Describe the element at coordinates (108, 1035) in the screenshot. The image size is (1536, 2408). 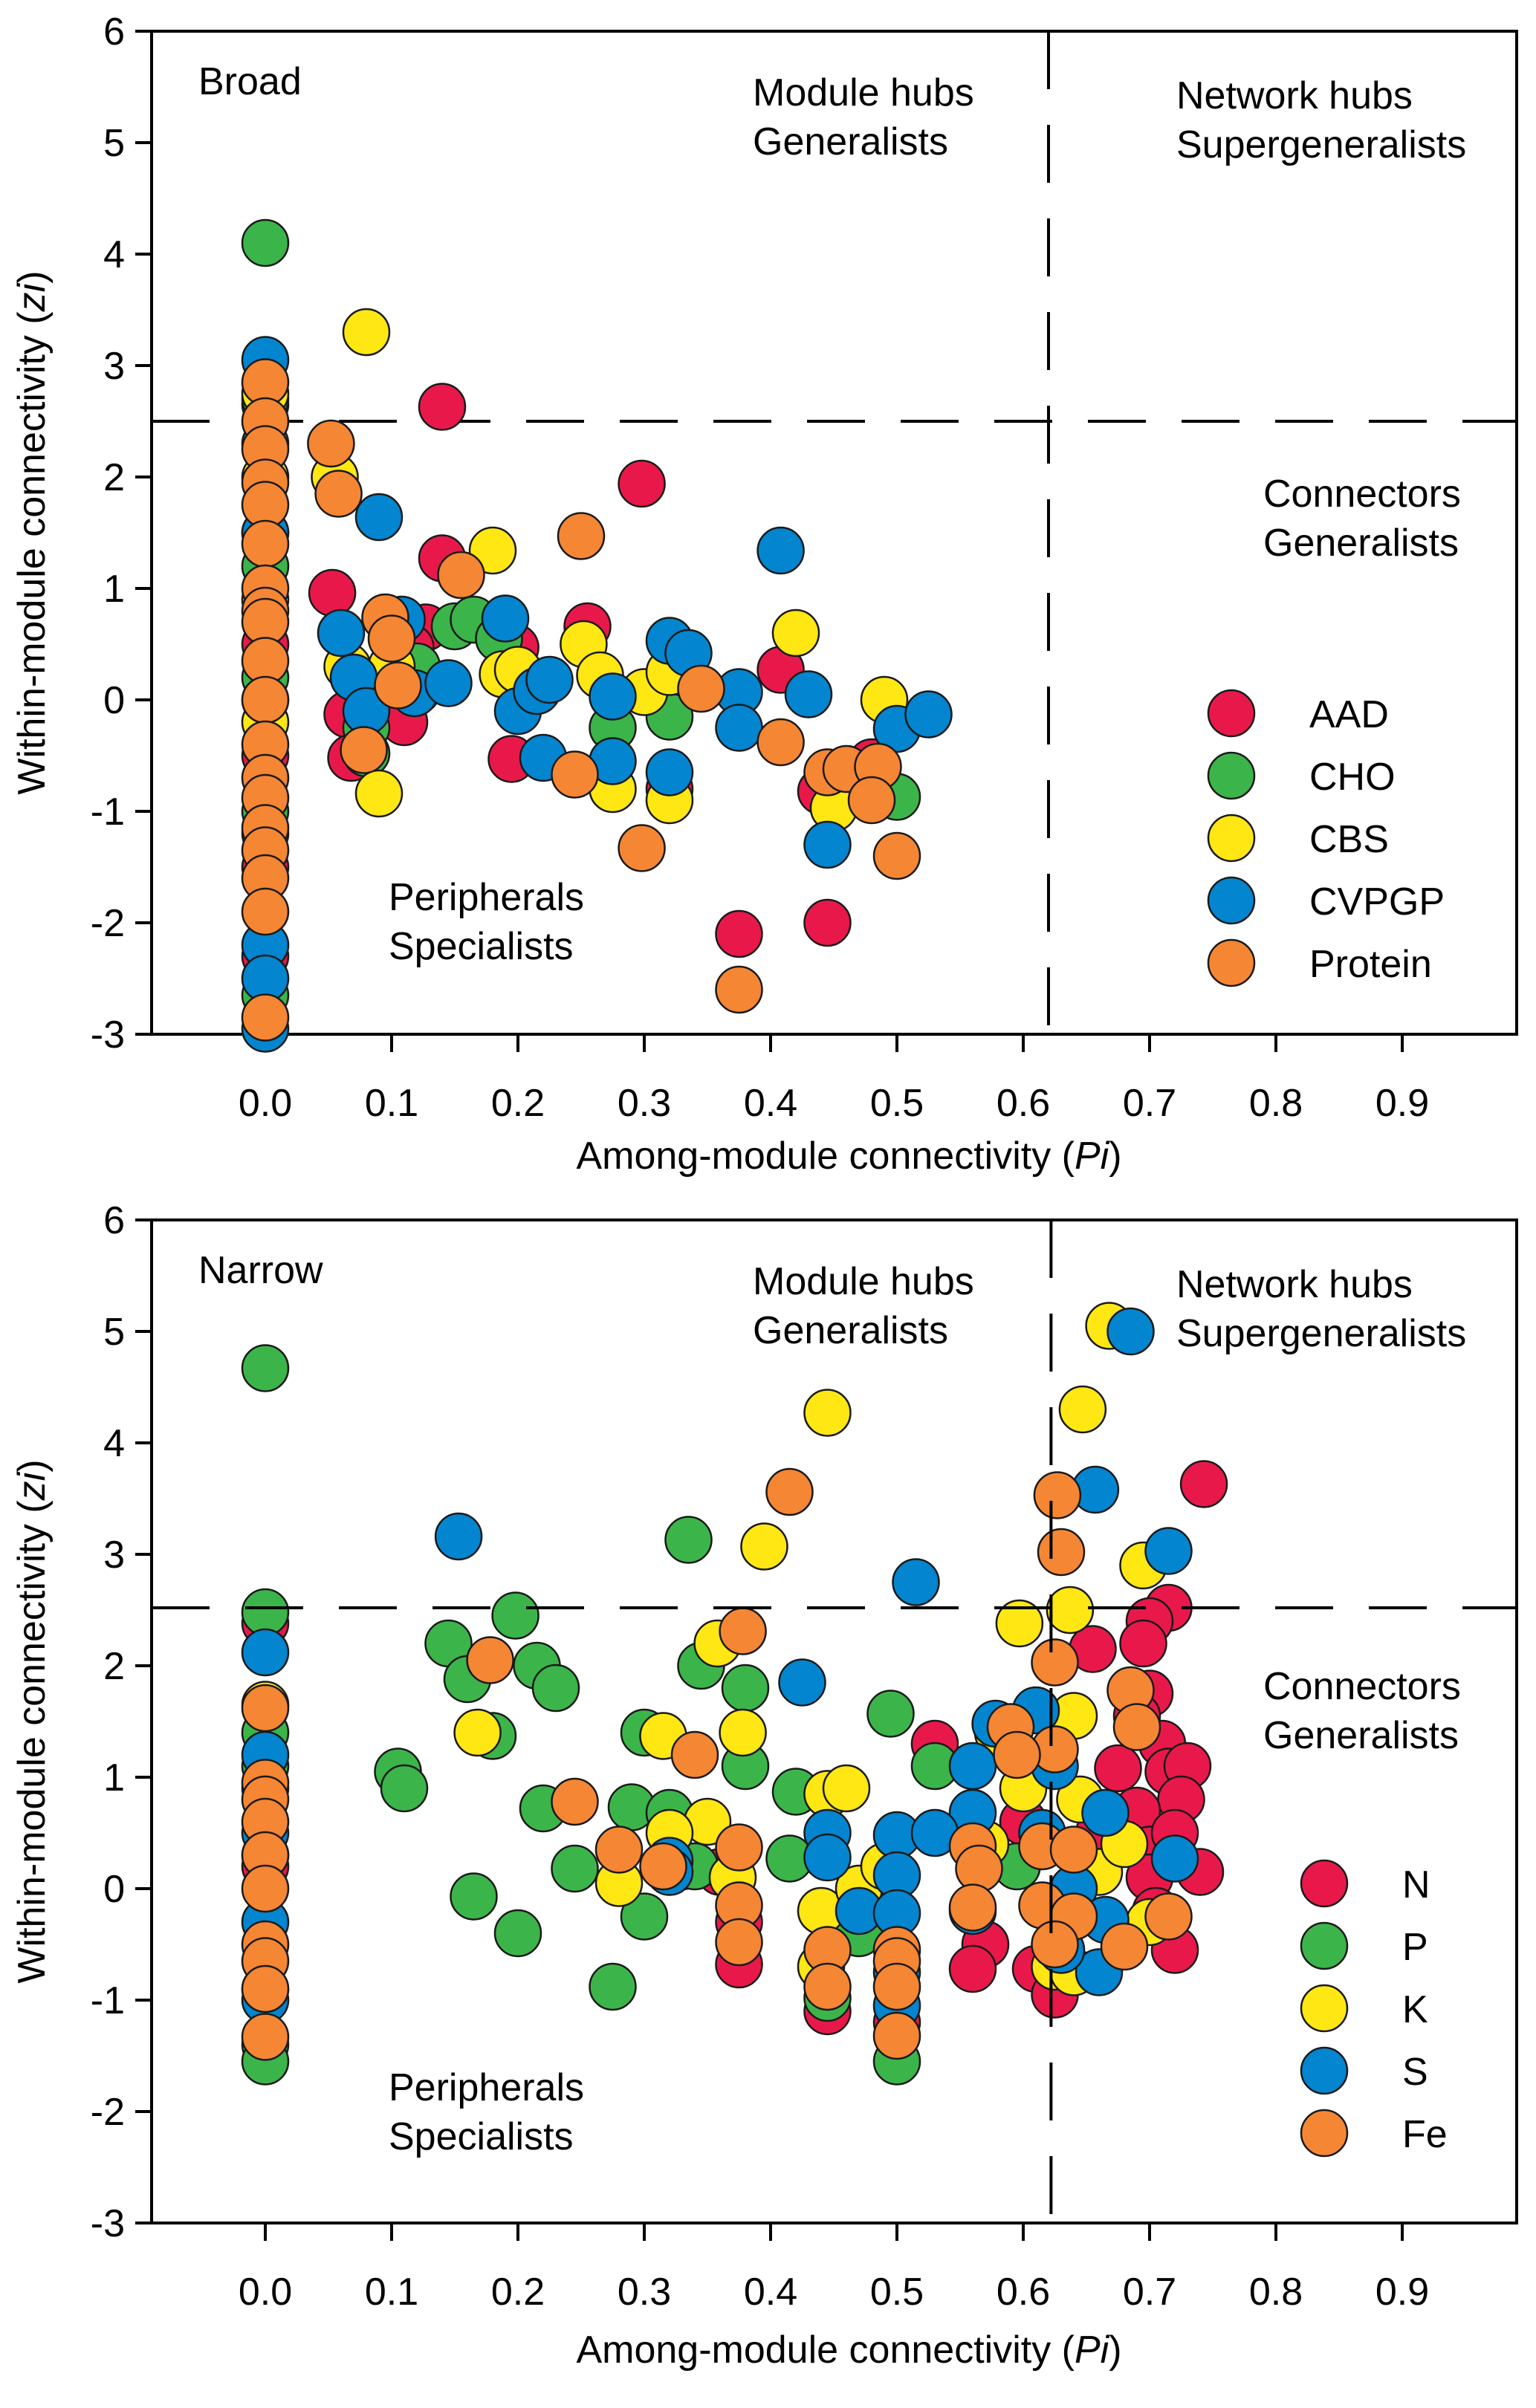
I see `y-tick-label: -3` at that location.